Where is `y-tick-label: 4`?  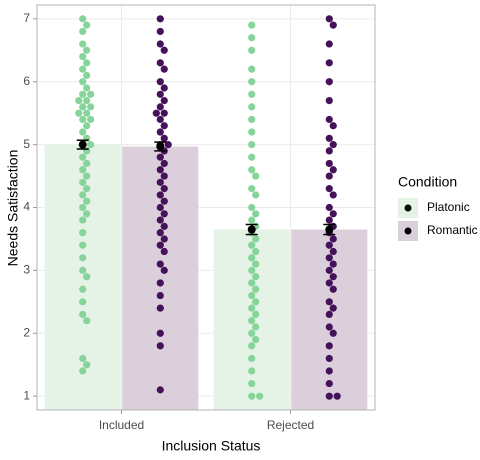
y-tick-label: 4 is located at coordinates (26, 207).